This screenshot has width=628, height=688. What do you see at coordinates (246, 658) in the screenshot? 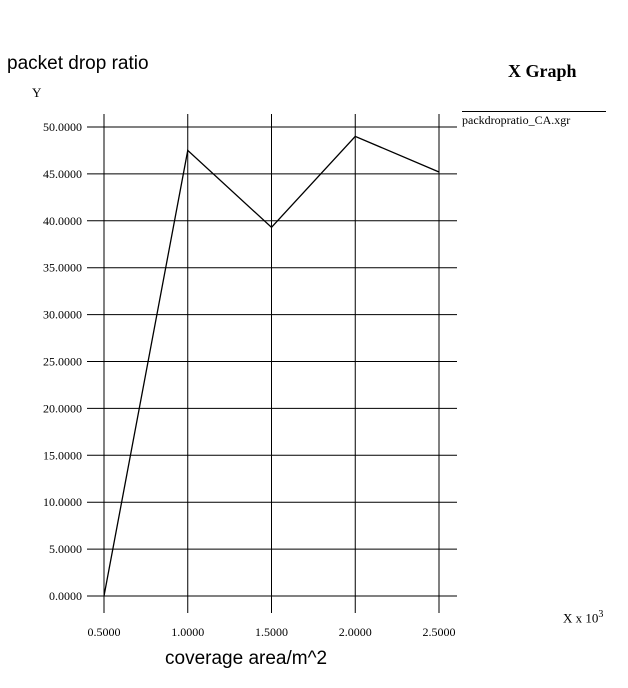
I see `x-axis-label: coverage area/m^2` at bounding box center [246, 658].